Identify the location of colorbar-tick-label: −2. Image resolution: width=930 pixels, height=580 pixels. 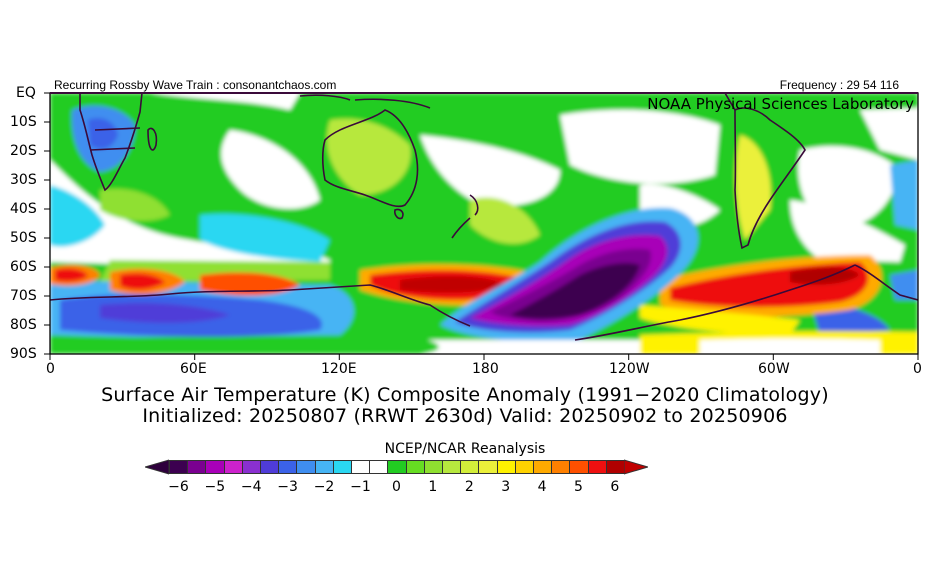
(324, 487).